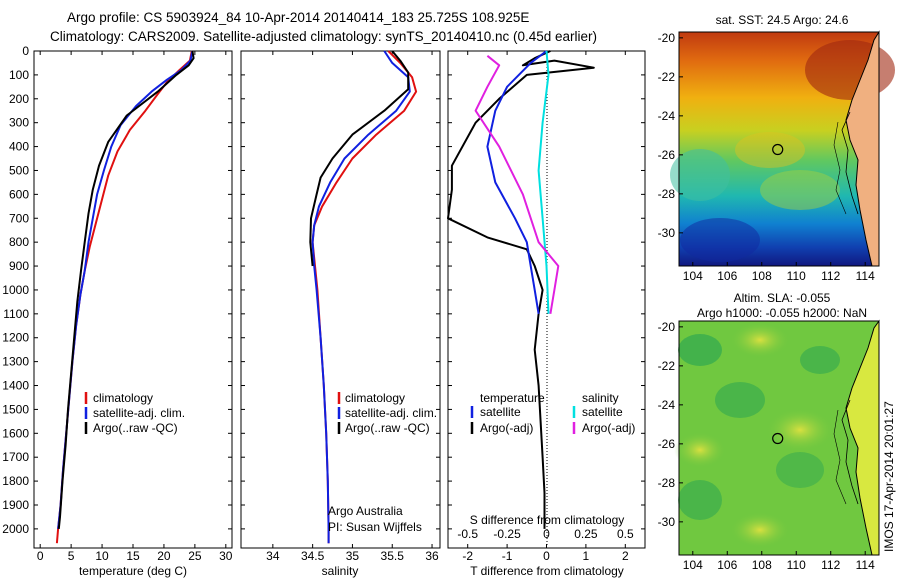 The image size is (900, 580). What do you see at coordinates (226, 556) in the screenshot?
I see `x-tick-label: 30` at bounding box center [226, 556].